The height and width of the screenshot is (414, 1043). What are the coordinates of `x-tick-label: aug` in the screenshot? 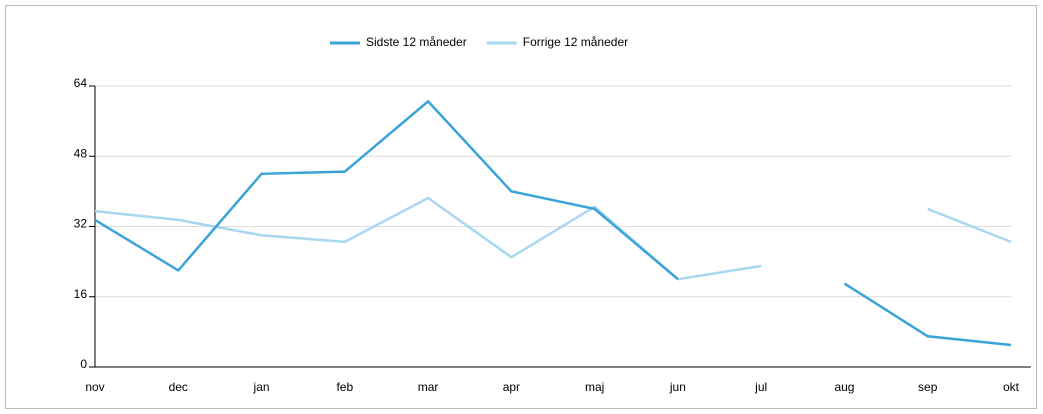 It's located at (844, 387).